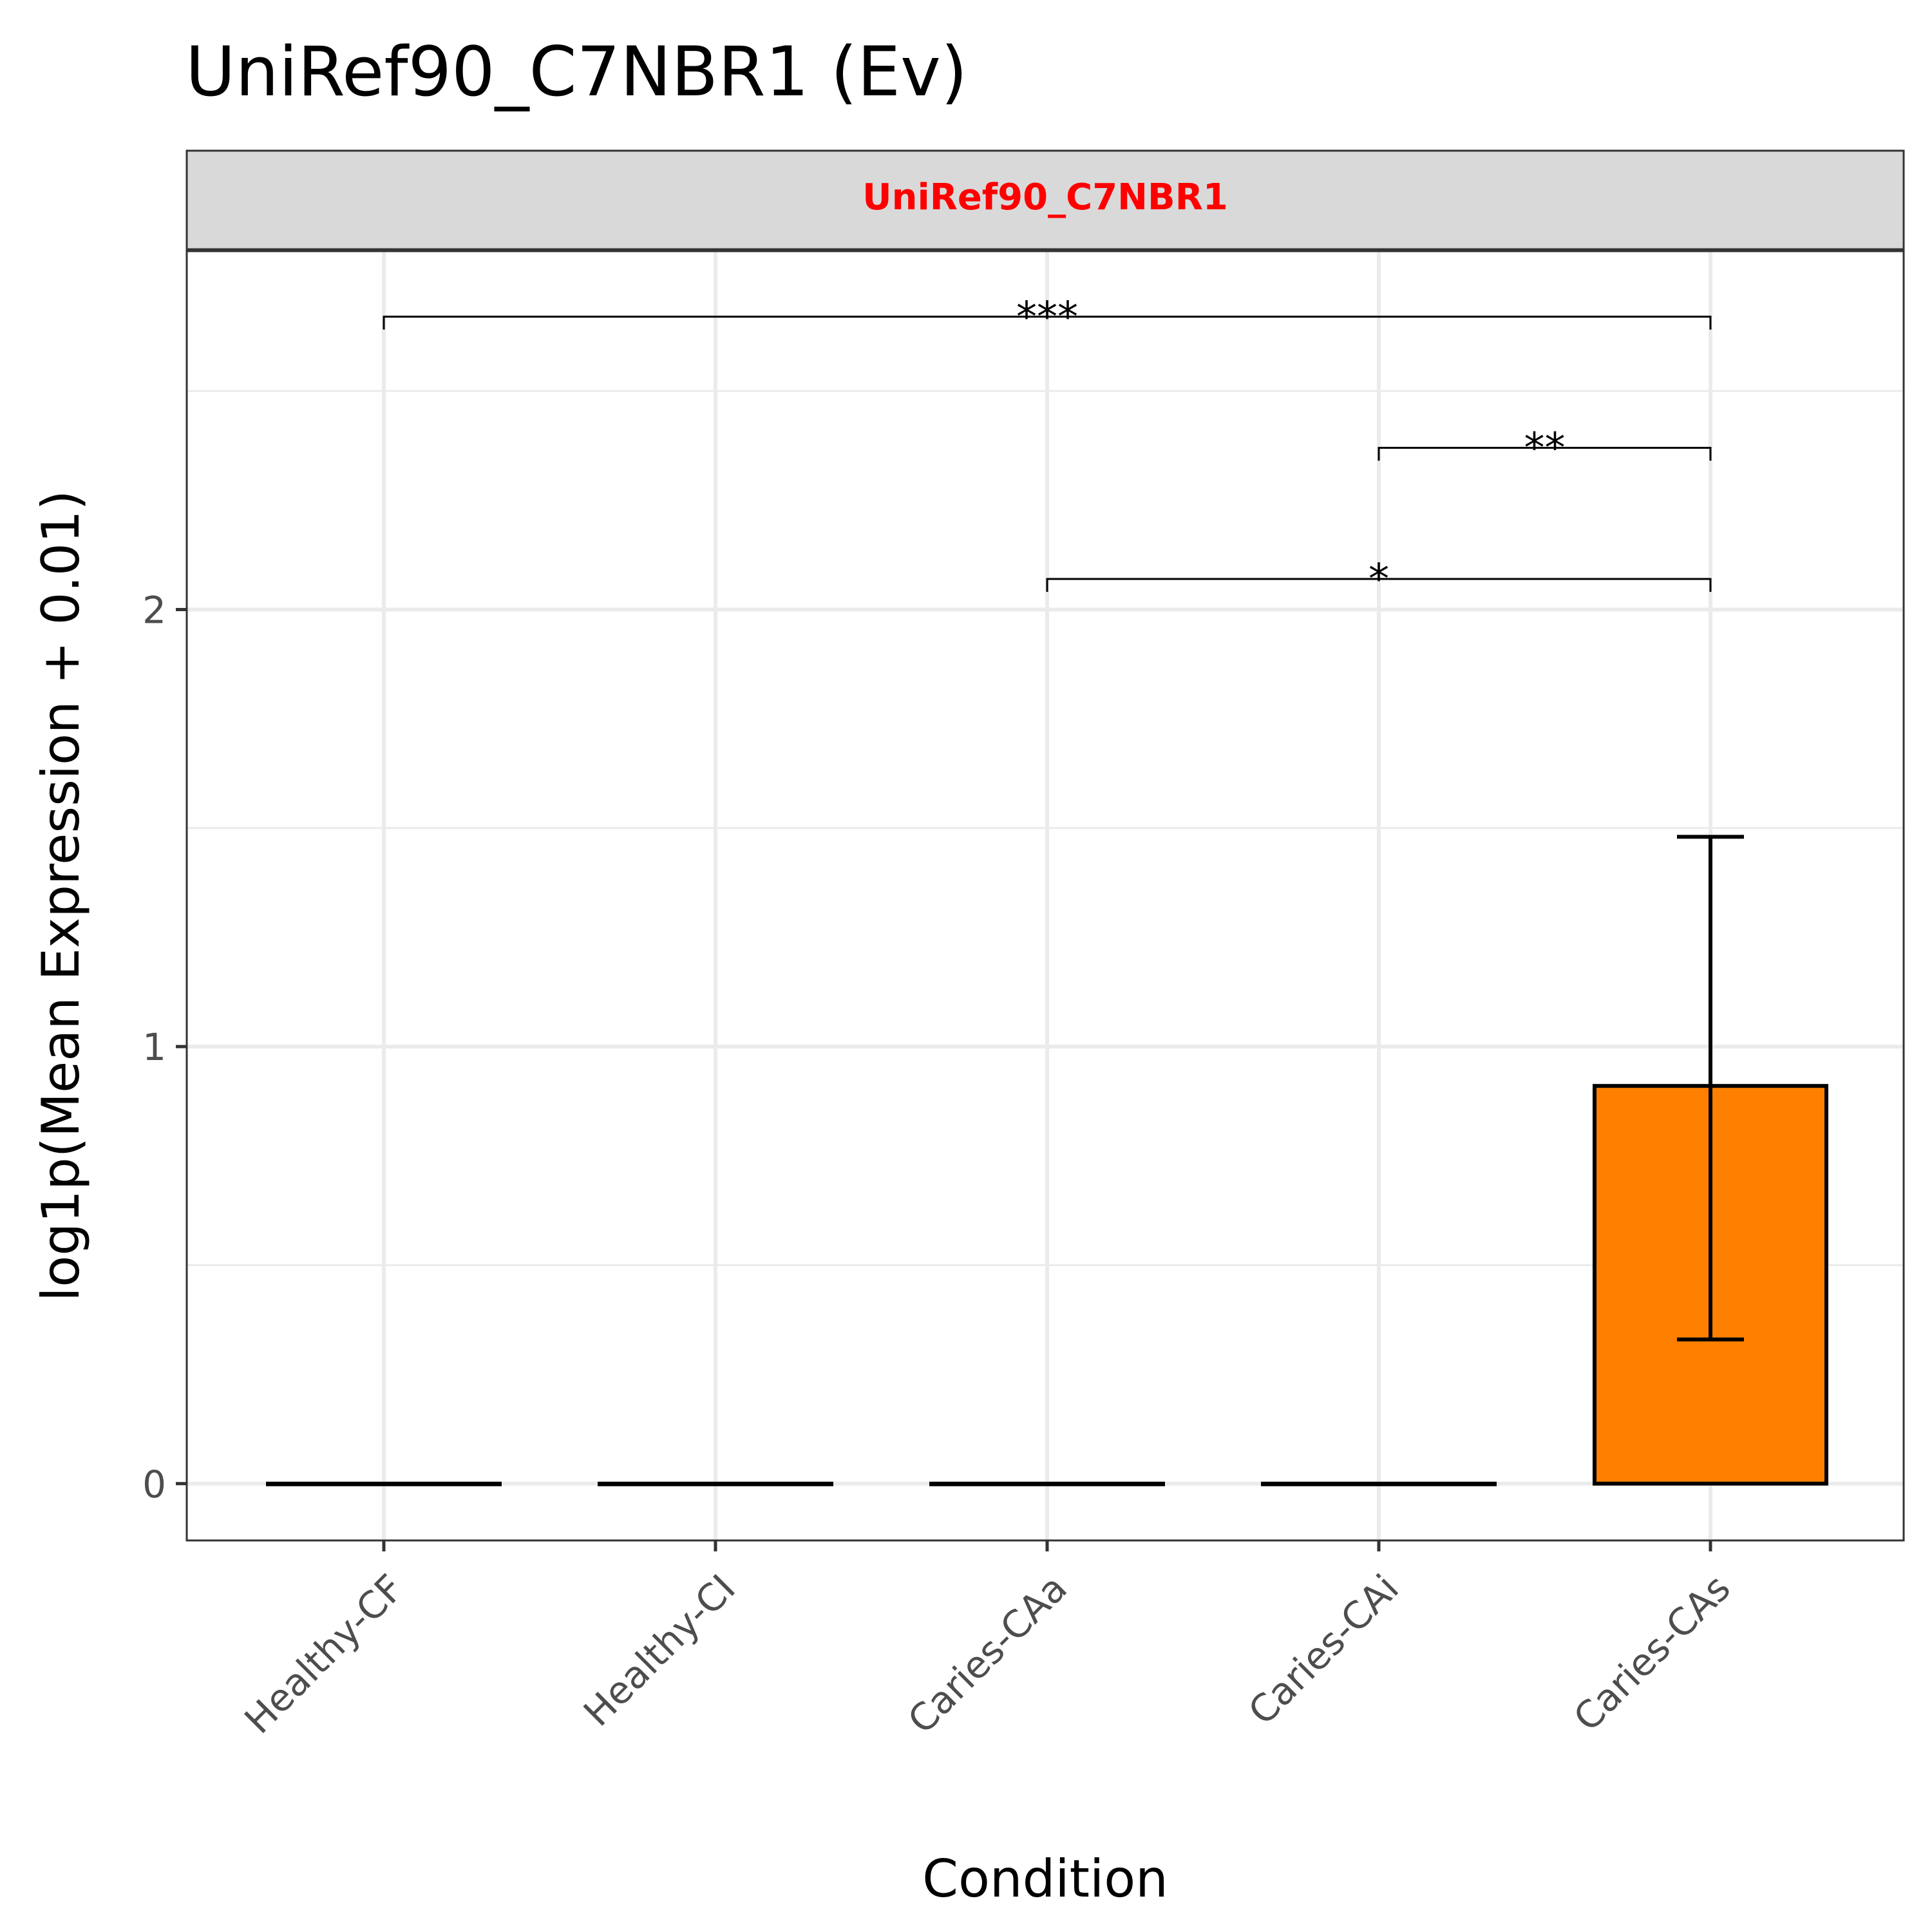 This screenshot has height=1932, width=1932. Describe the element at coordinates (576, 71) in the screenshot. I see `chart-title: UniRef90_C7NBR1 (Ev)` at that location.